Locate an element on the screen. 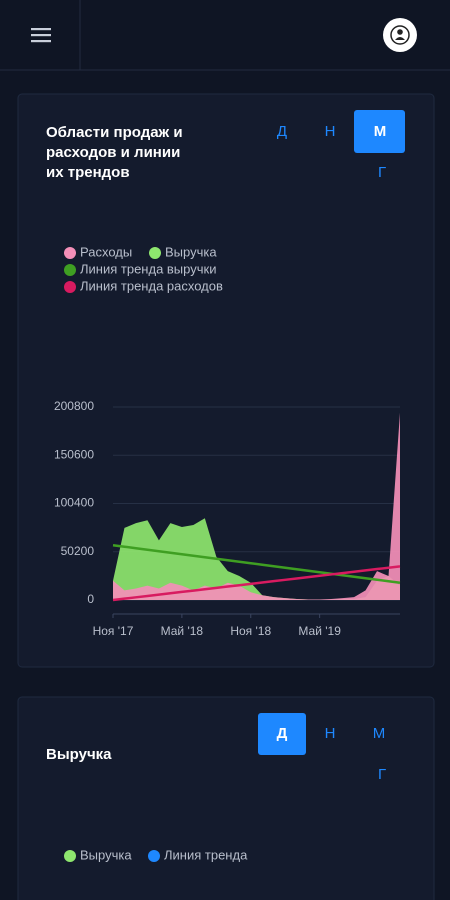  avatar-button is located at coordinates (400, 35).